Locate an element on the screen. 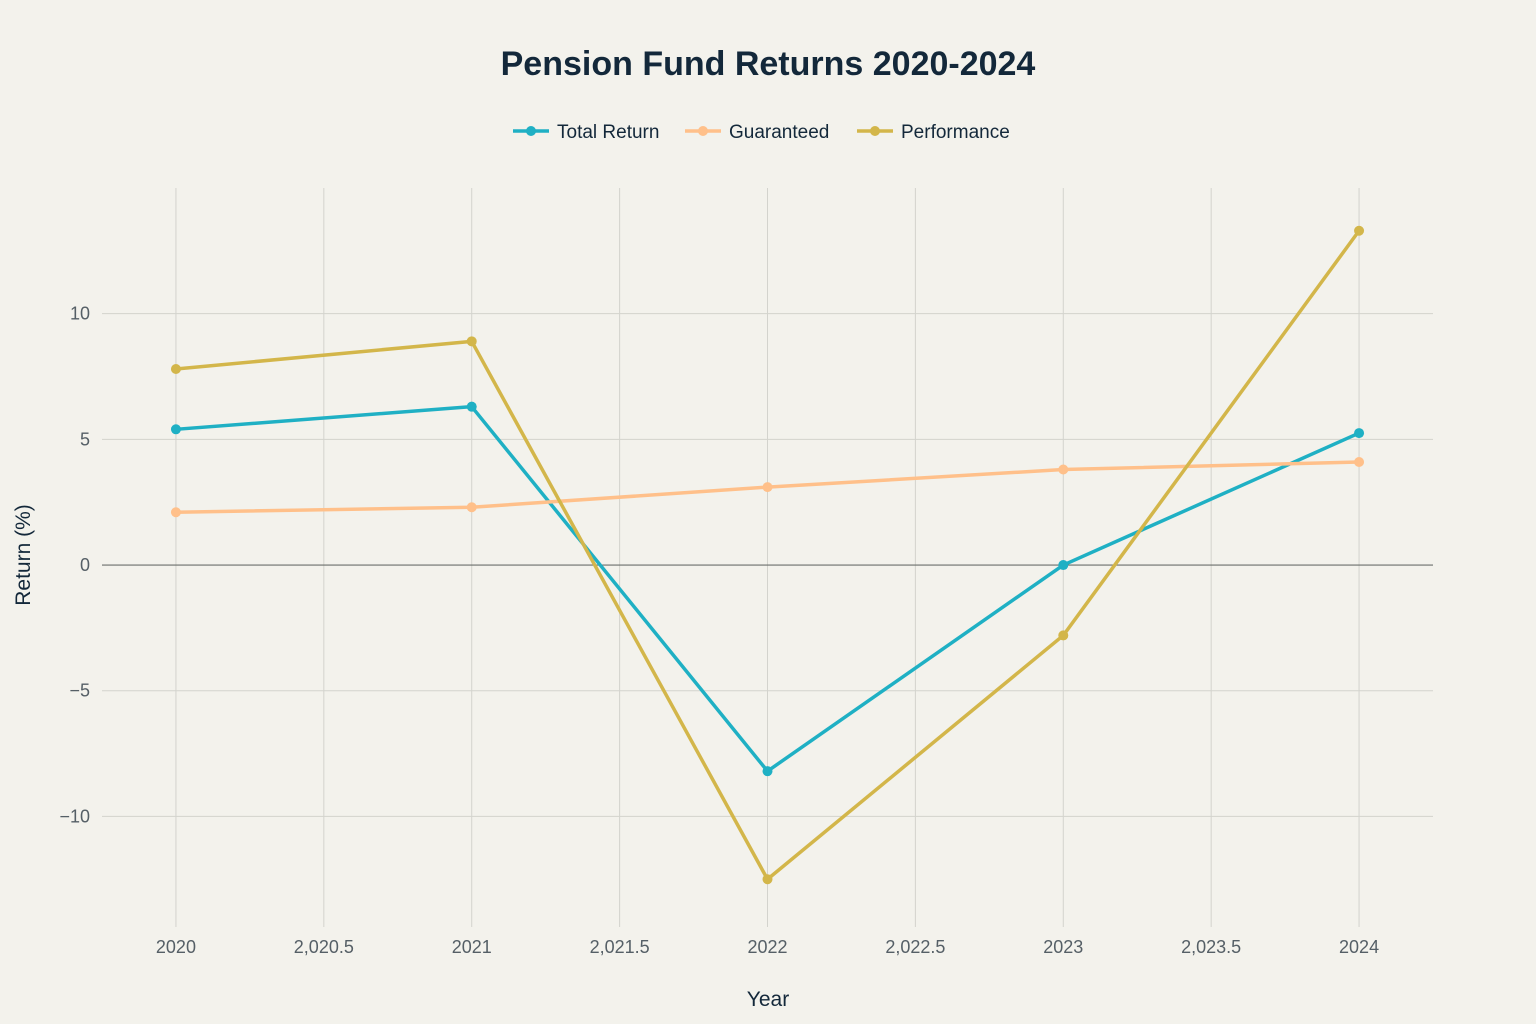 The image size is (1536, 1024). legend-item-total-return: Total Return is located at coordinates (586, 132).